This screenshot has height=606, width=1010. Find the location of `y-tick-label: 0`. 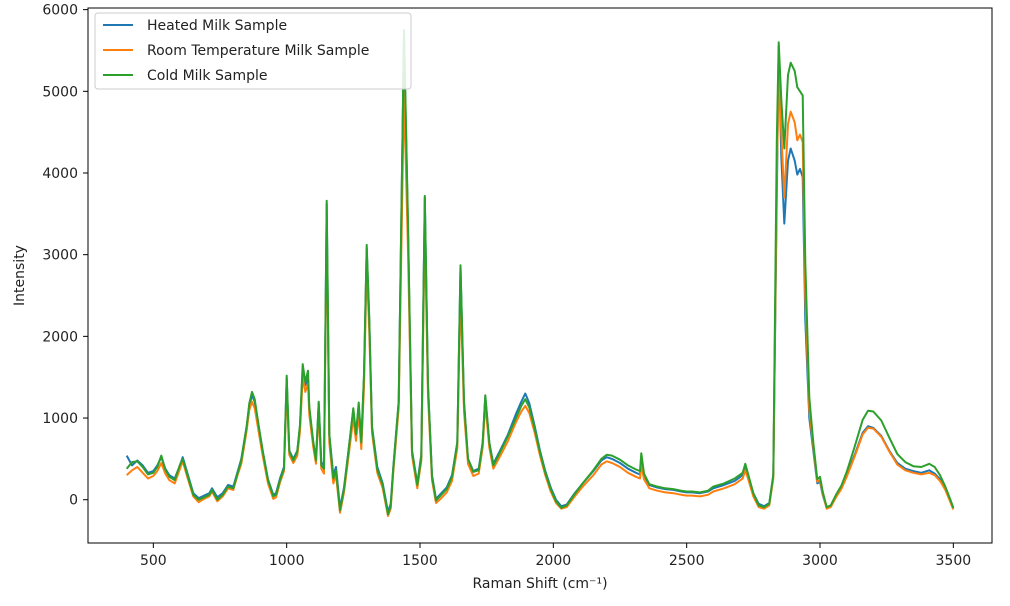

y-tick-label: 0 is located at coordinates (73, 501).